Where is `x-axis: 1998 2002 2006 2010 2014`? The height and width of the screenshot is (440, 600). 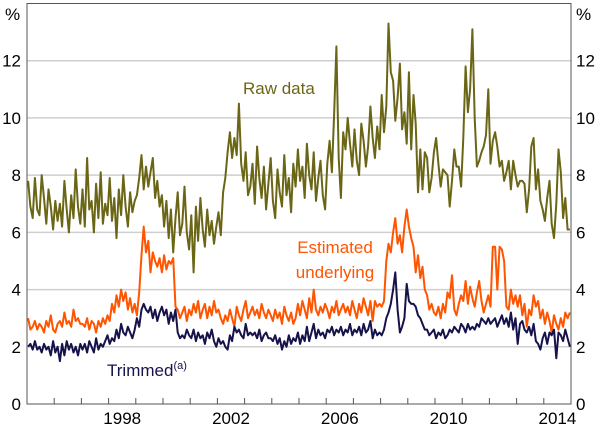 x-axis: 1998 2002 2006 2010 2014 is located at coordinates (314, 413).